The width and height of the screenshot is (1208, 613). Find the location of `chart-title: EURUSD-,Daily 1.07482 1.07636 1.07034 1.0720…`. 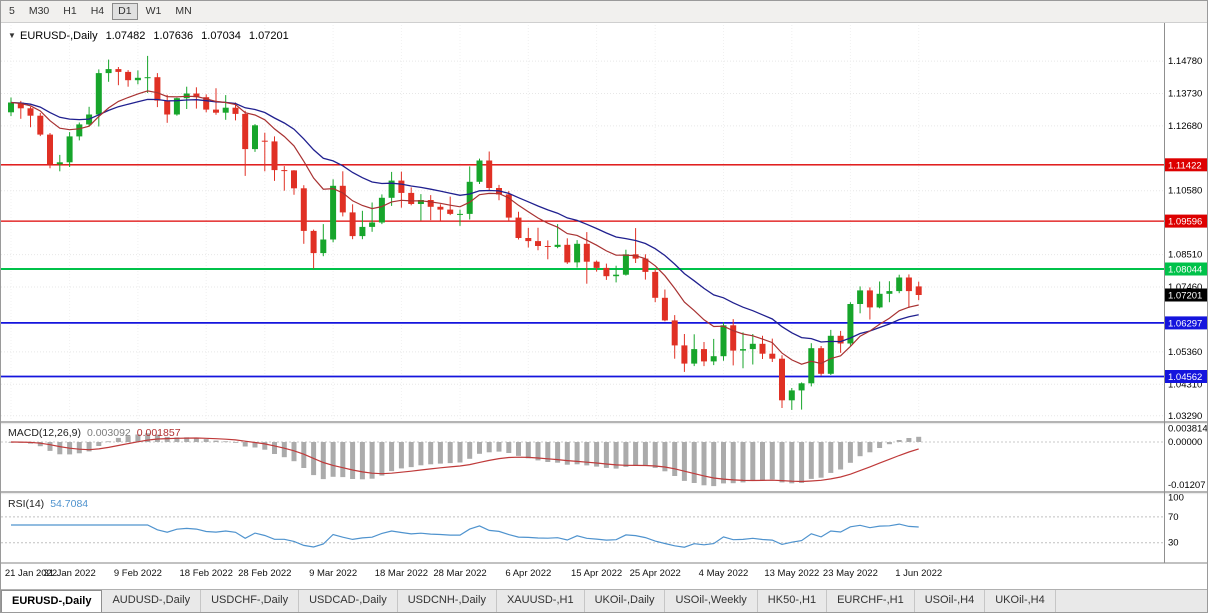

chart-title: EURUSD-,Daily 1.07482 1.07636 1.07034 1.0720… is located at coordinates (154, 36).